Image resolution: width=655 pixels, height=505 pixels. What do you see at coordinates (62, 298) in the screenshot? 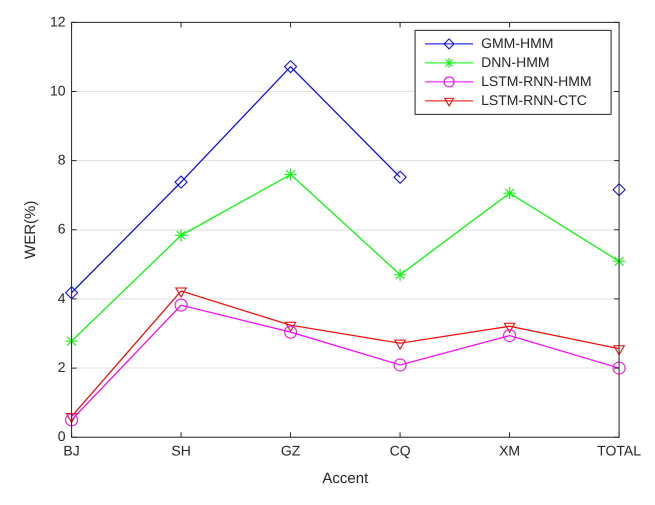
I see `y-tick-label: 4` at bounding box center [62, 298].